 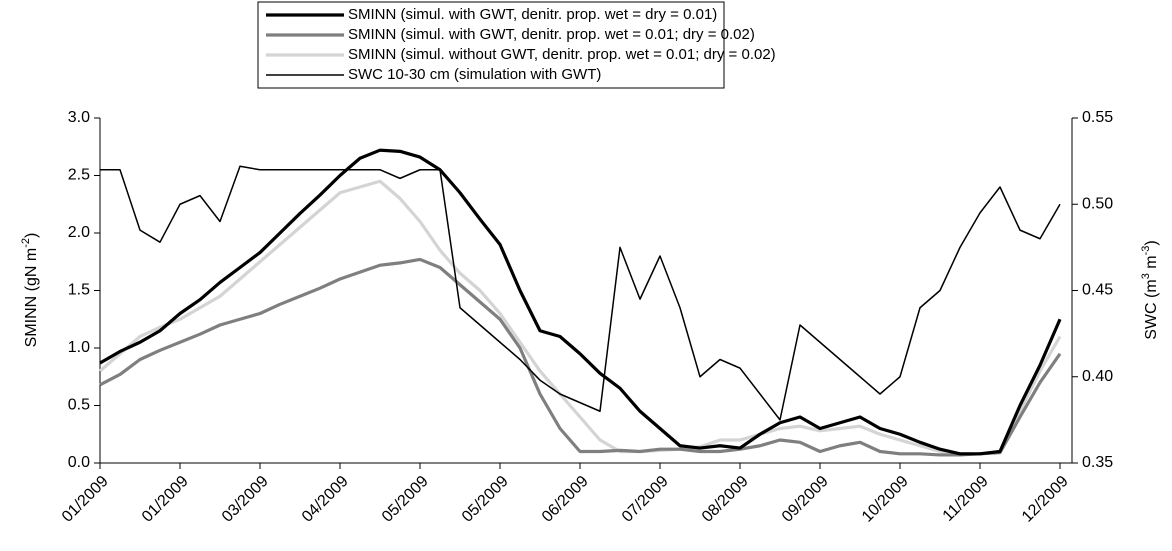 What do you see at coordinates (31, 298) in the screenshot?
I see `y-label-part: SMINN (gN m` at bounding box center [31, 298].